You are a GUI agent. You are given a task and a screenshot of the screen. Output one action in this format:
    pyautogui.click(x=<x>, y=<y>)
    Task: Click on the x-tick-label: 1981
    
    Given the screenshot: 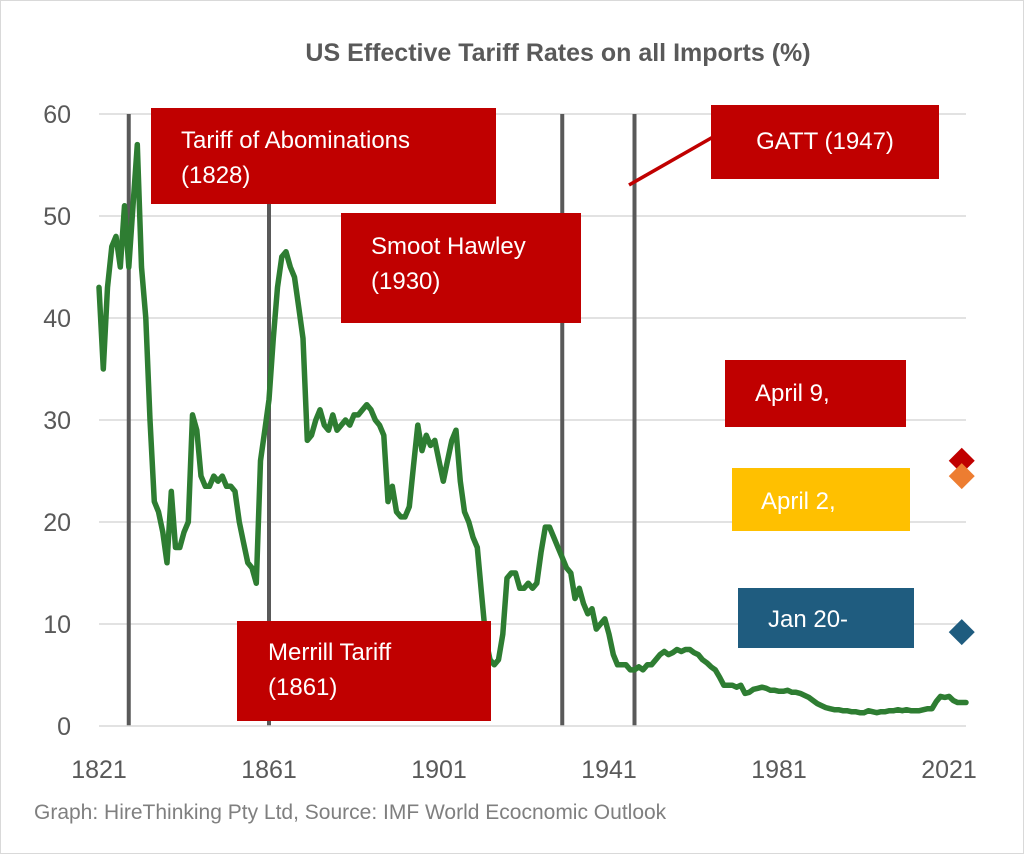 What is the action you would take?
    pyautogui.click(x=779, y=770)
    